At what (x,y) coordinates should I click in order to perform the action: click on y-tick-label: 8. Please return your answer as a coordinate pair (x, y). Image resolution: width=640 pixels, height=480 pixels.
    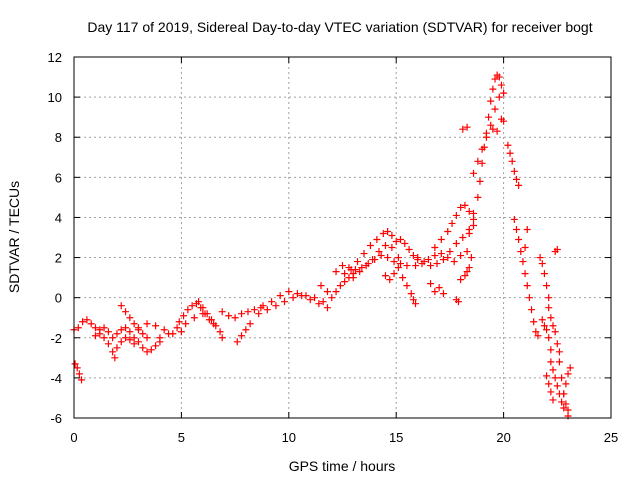
    Looking at the image, I should click on (58, 137).